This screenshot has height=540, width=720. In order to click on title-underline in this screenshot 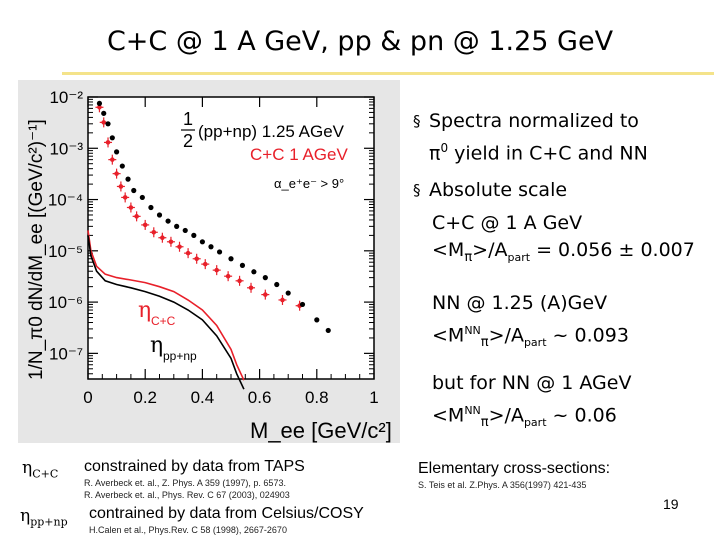, I will do `click(388, 73)`.